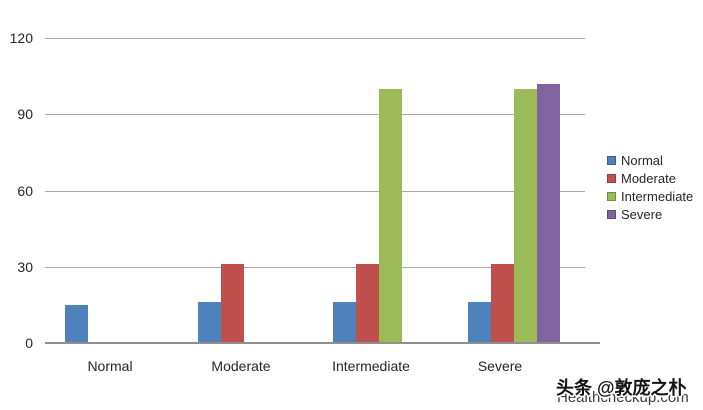 The image size is (703, 410). I want to click on bar-moderate-normal, so click(209, 322).